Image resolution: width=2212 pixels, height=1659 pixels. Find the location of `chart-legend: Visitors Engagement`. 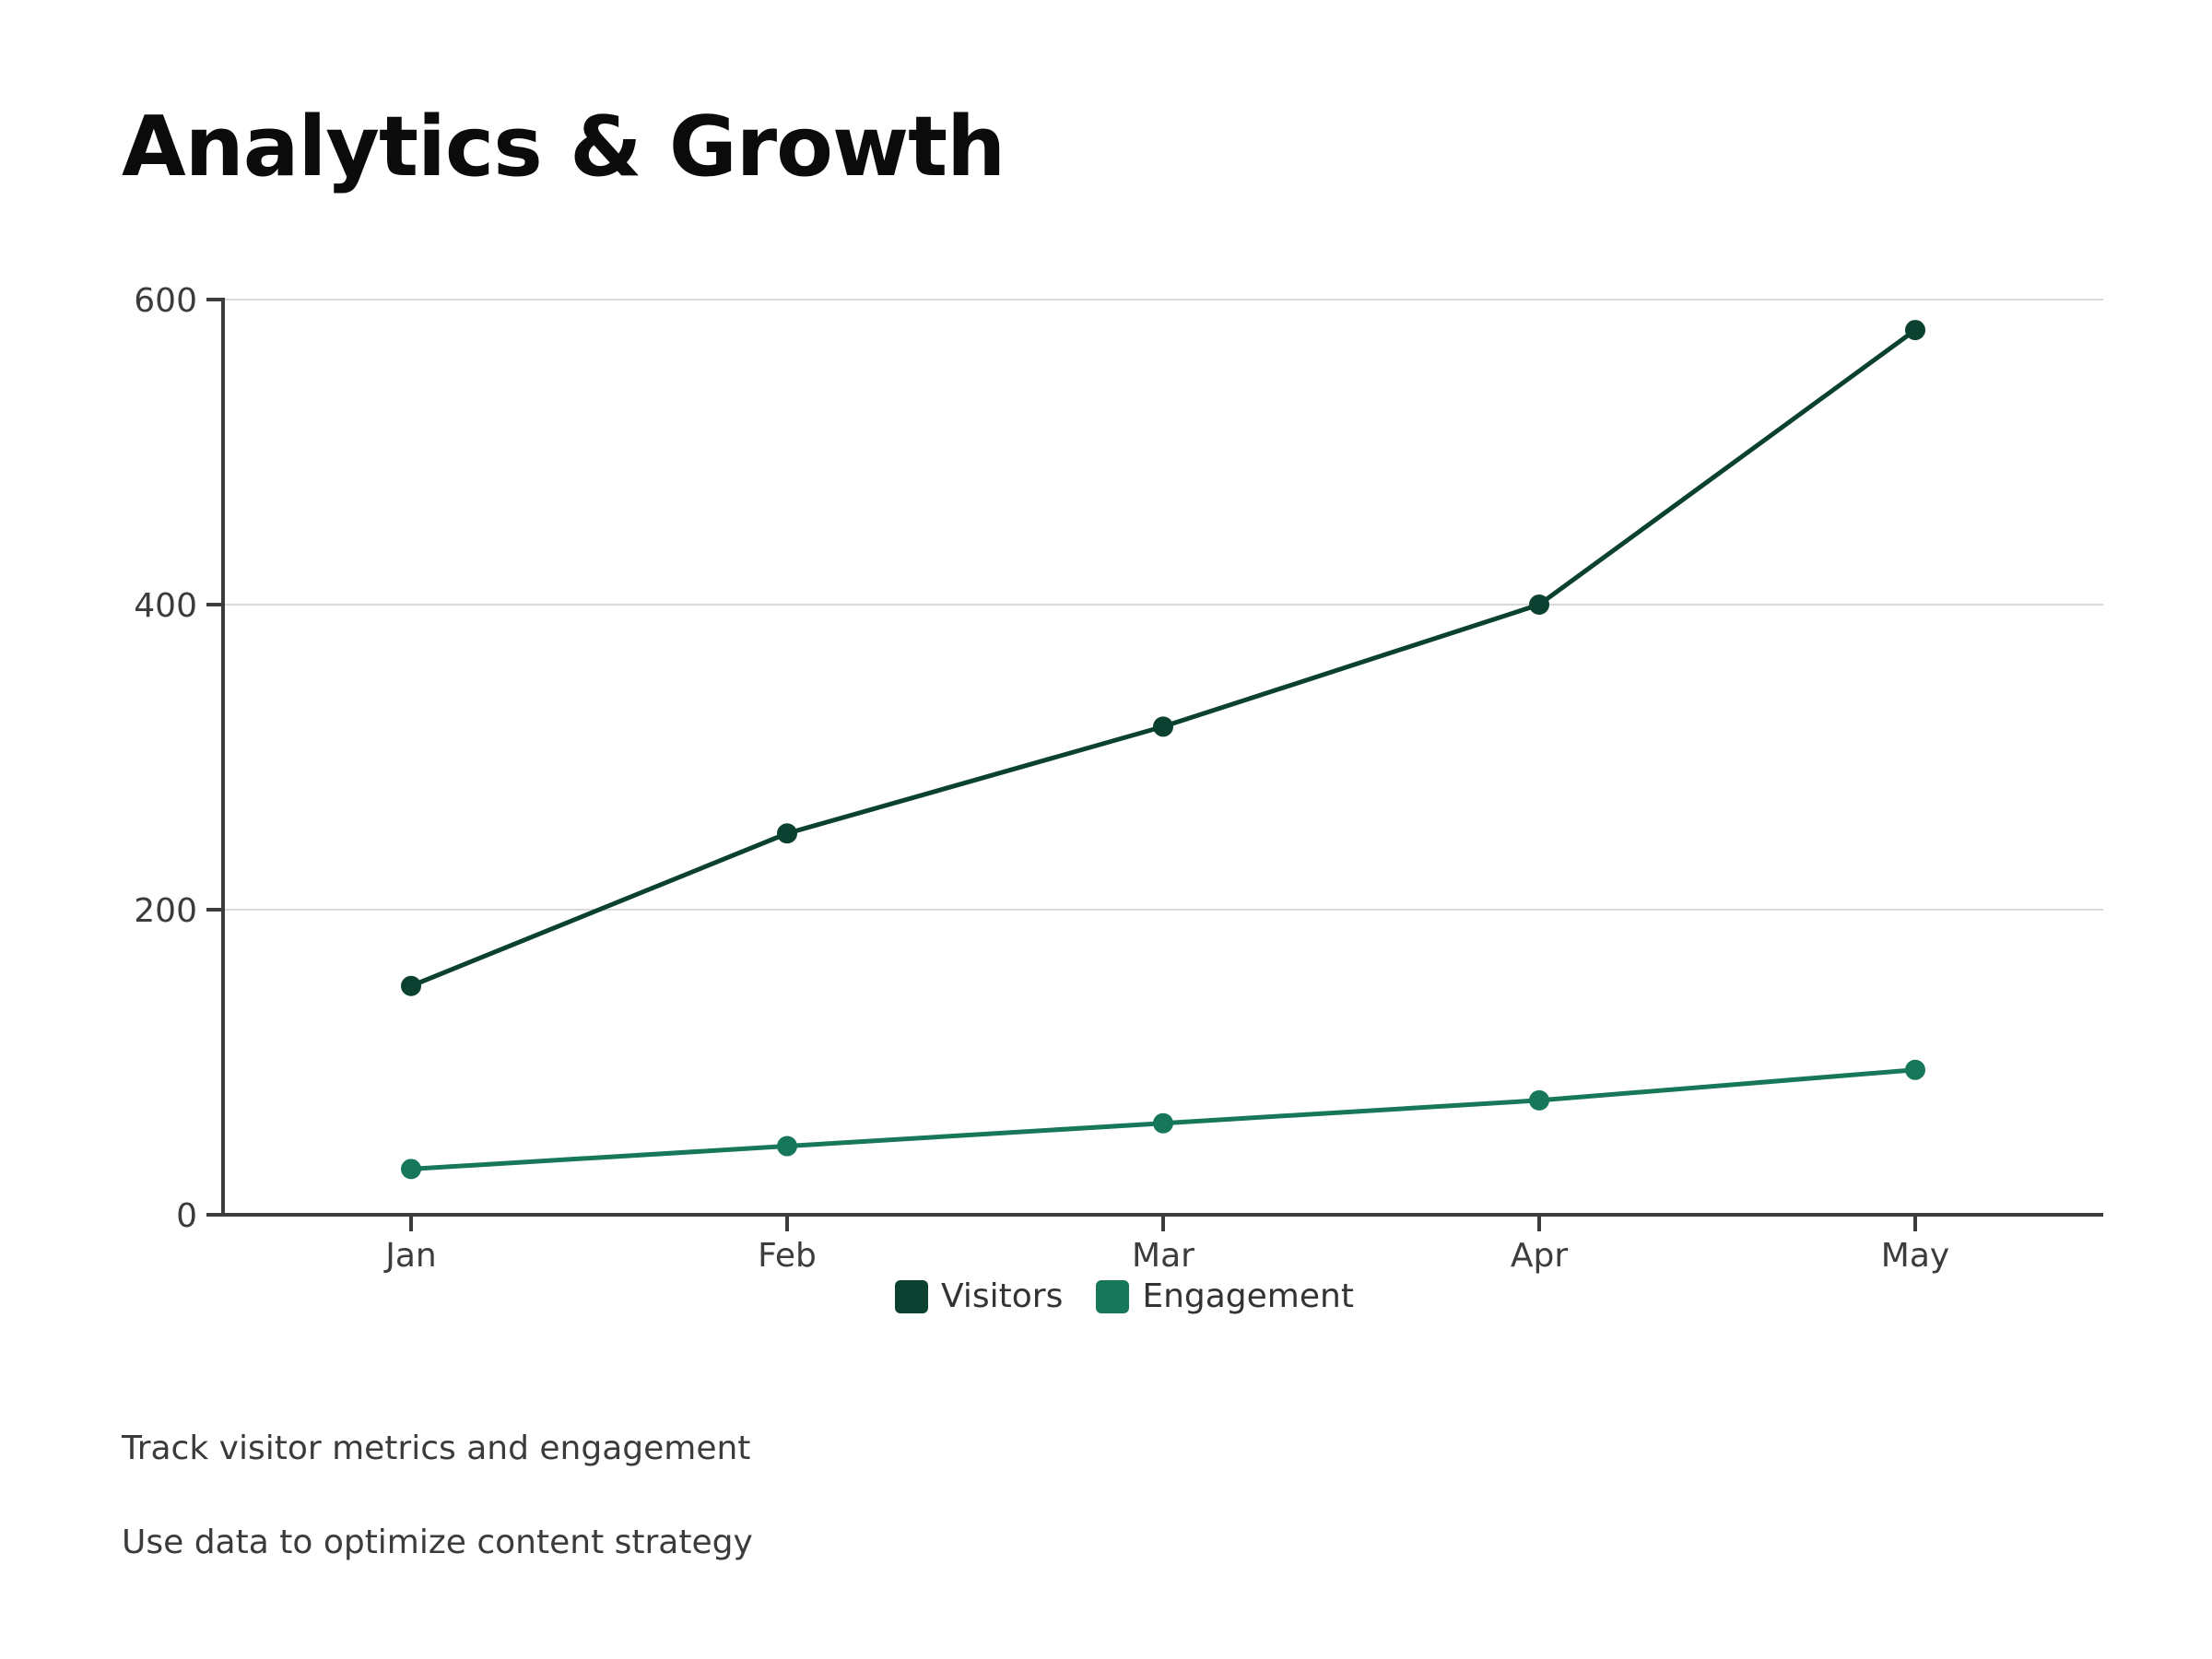

chart-legend: Visitors Engagement is located at coordinates (1106, 1296).